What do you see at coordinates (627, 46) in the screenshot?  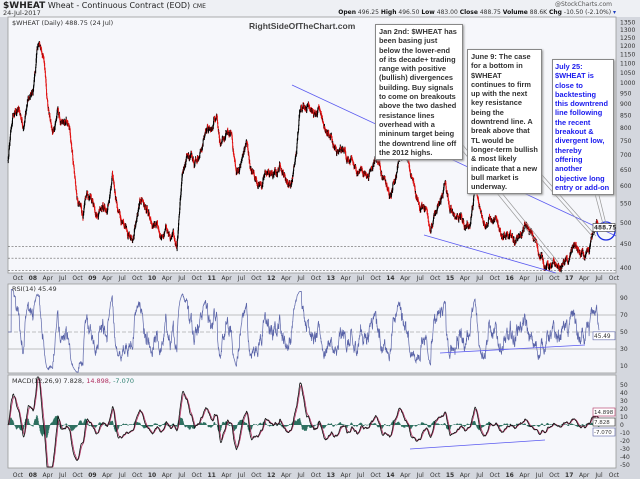 I see `price-y-tick: 1200` at bounding box center [627, 46].